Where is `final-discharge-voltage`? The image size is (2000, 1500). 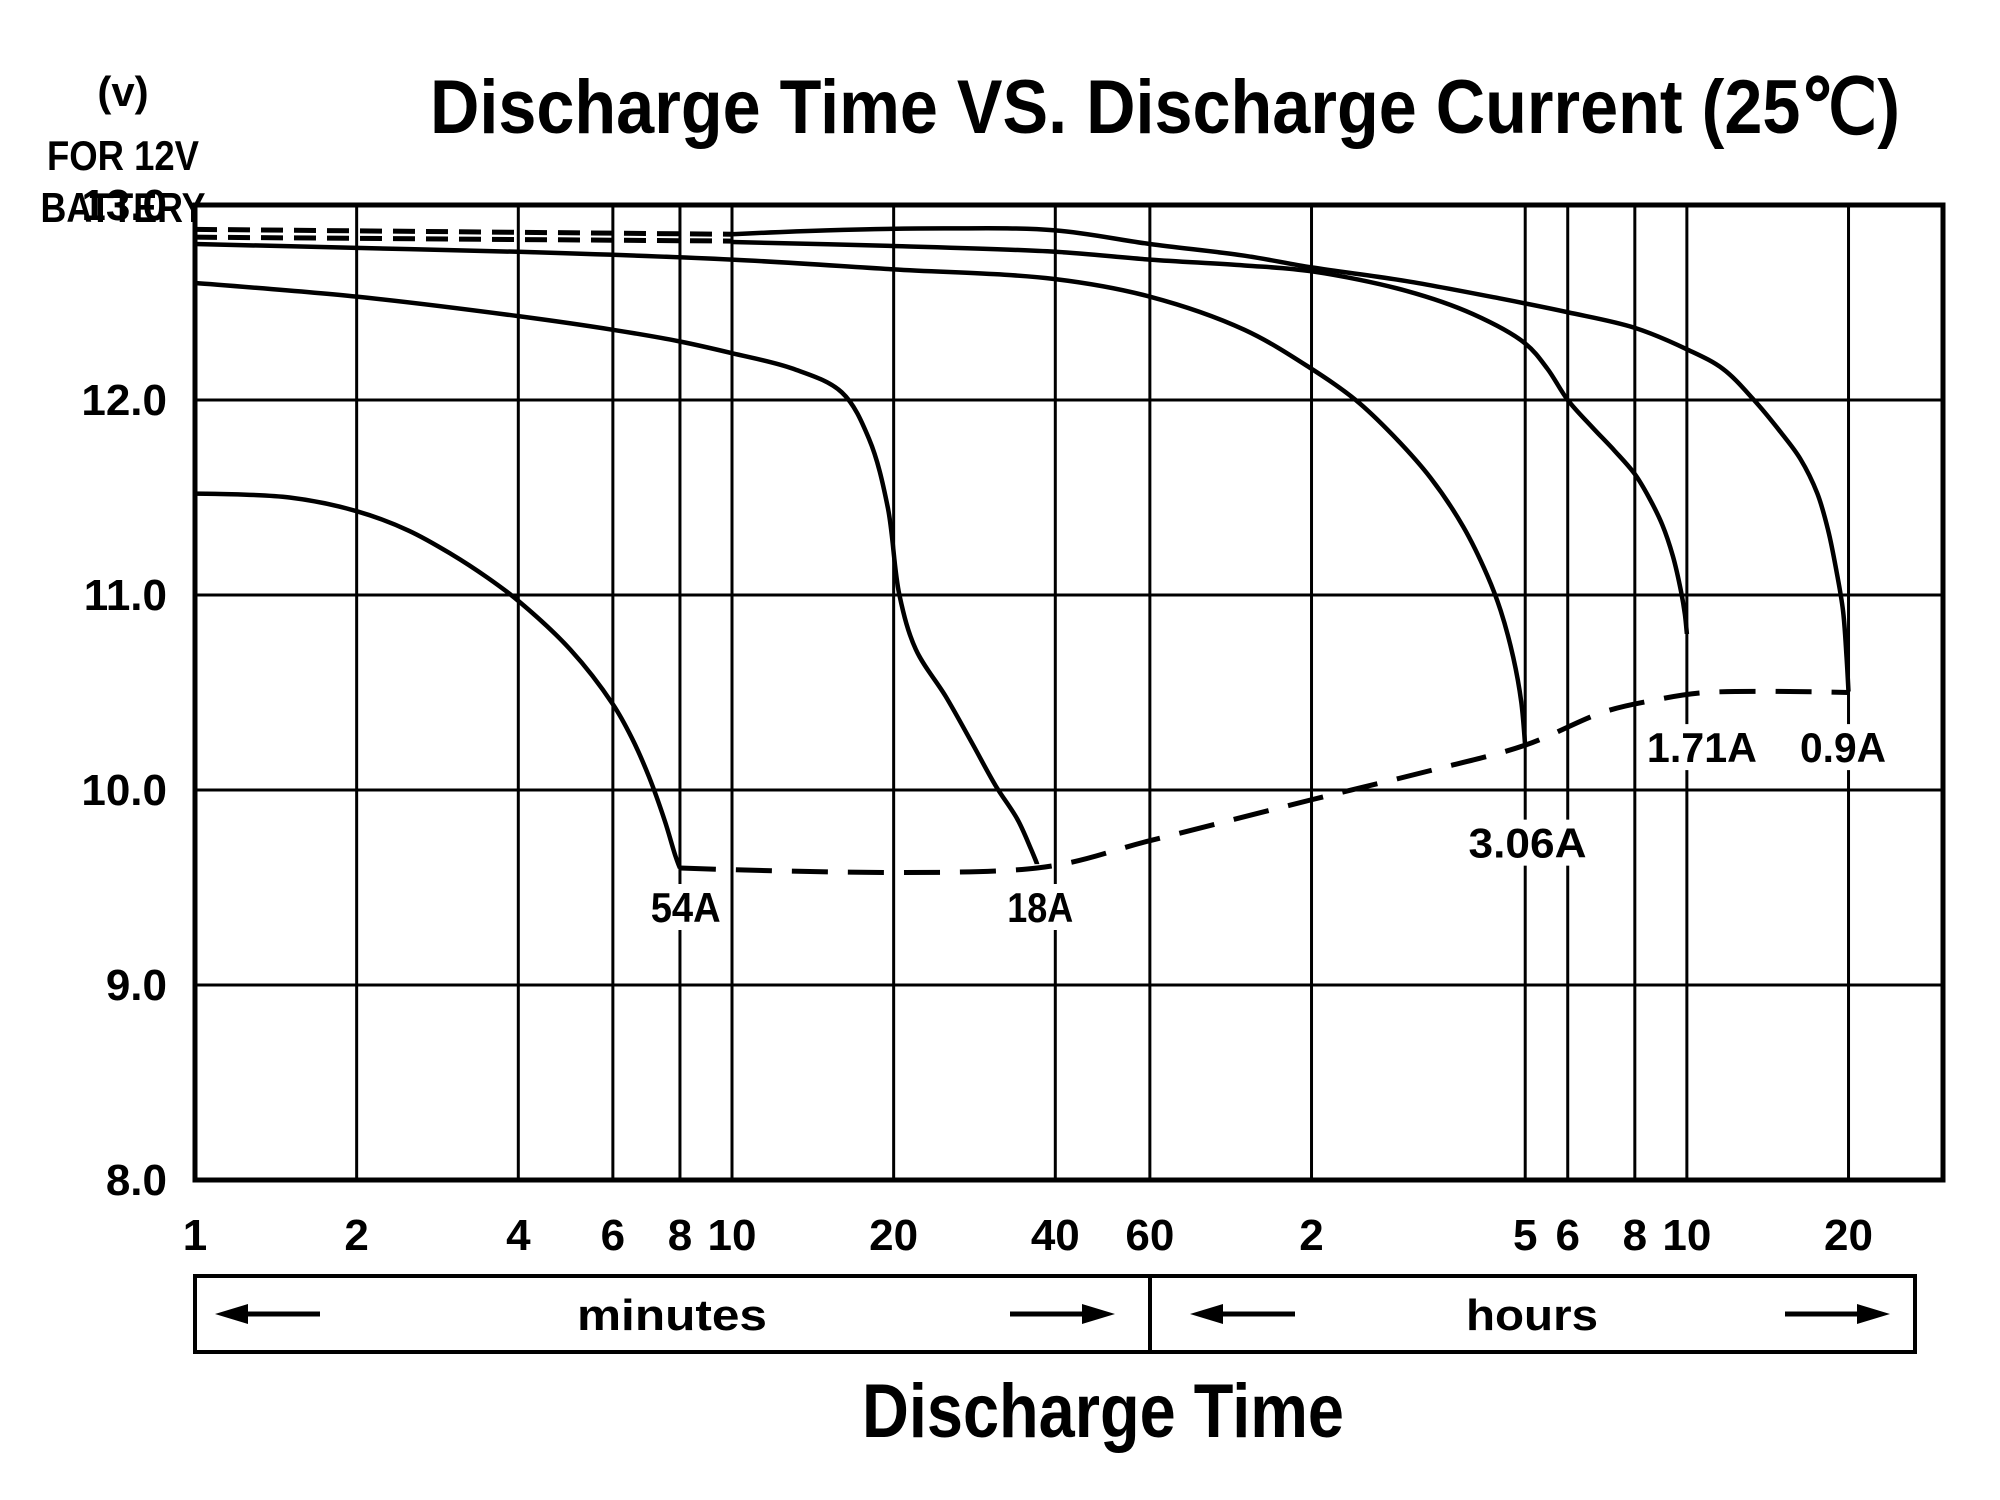 final-discharge-voltage is located at coordinates (1264, 782).